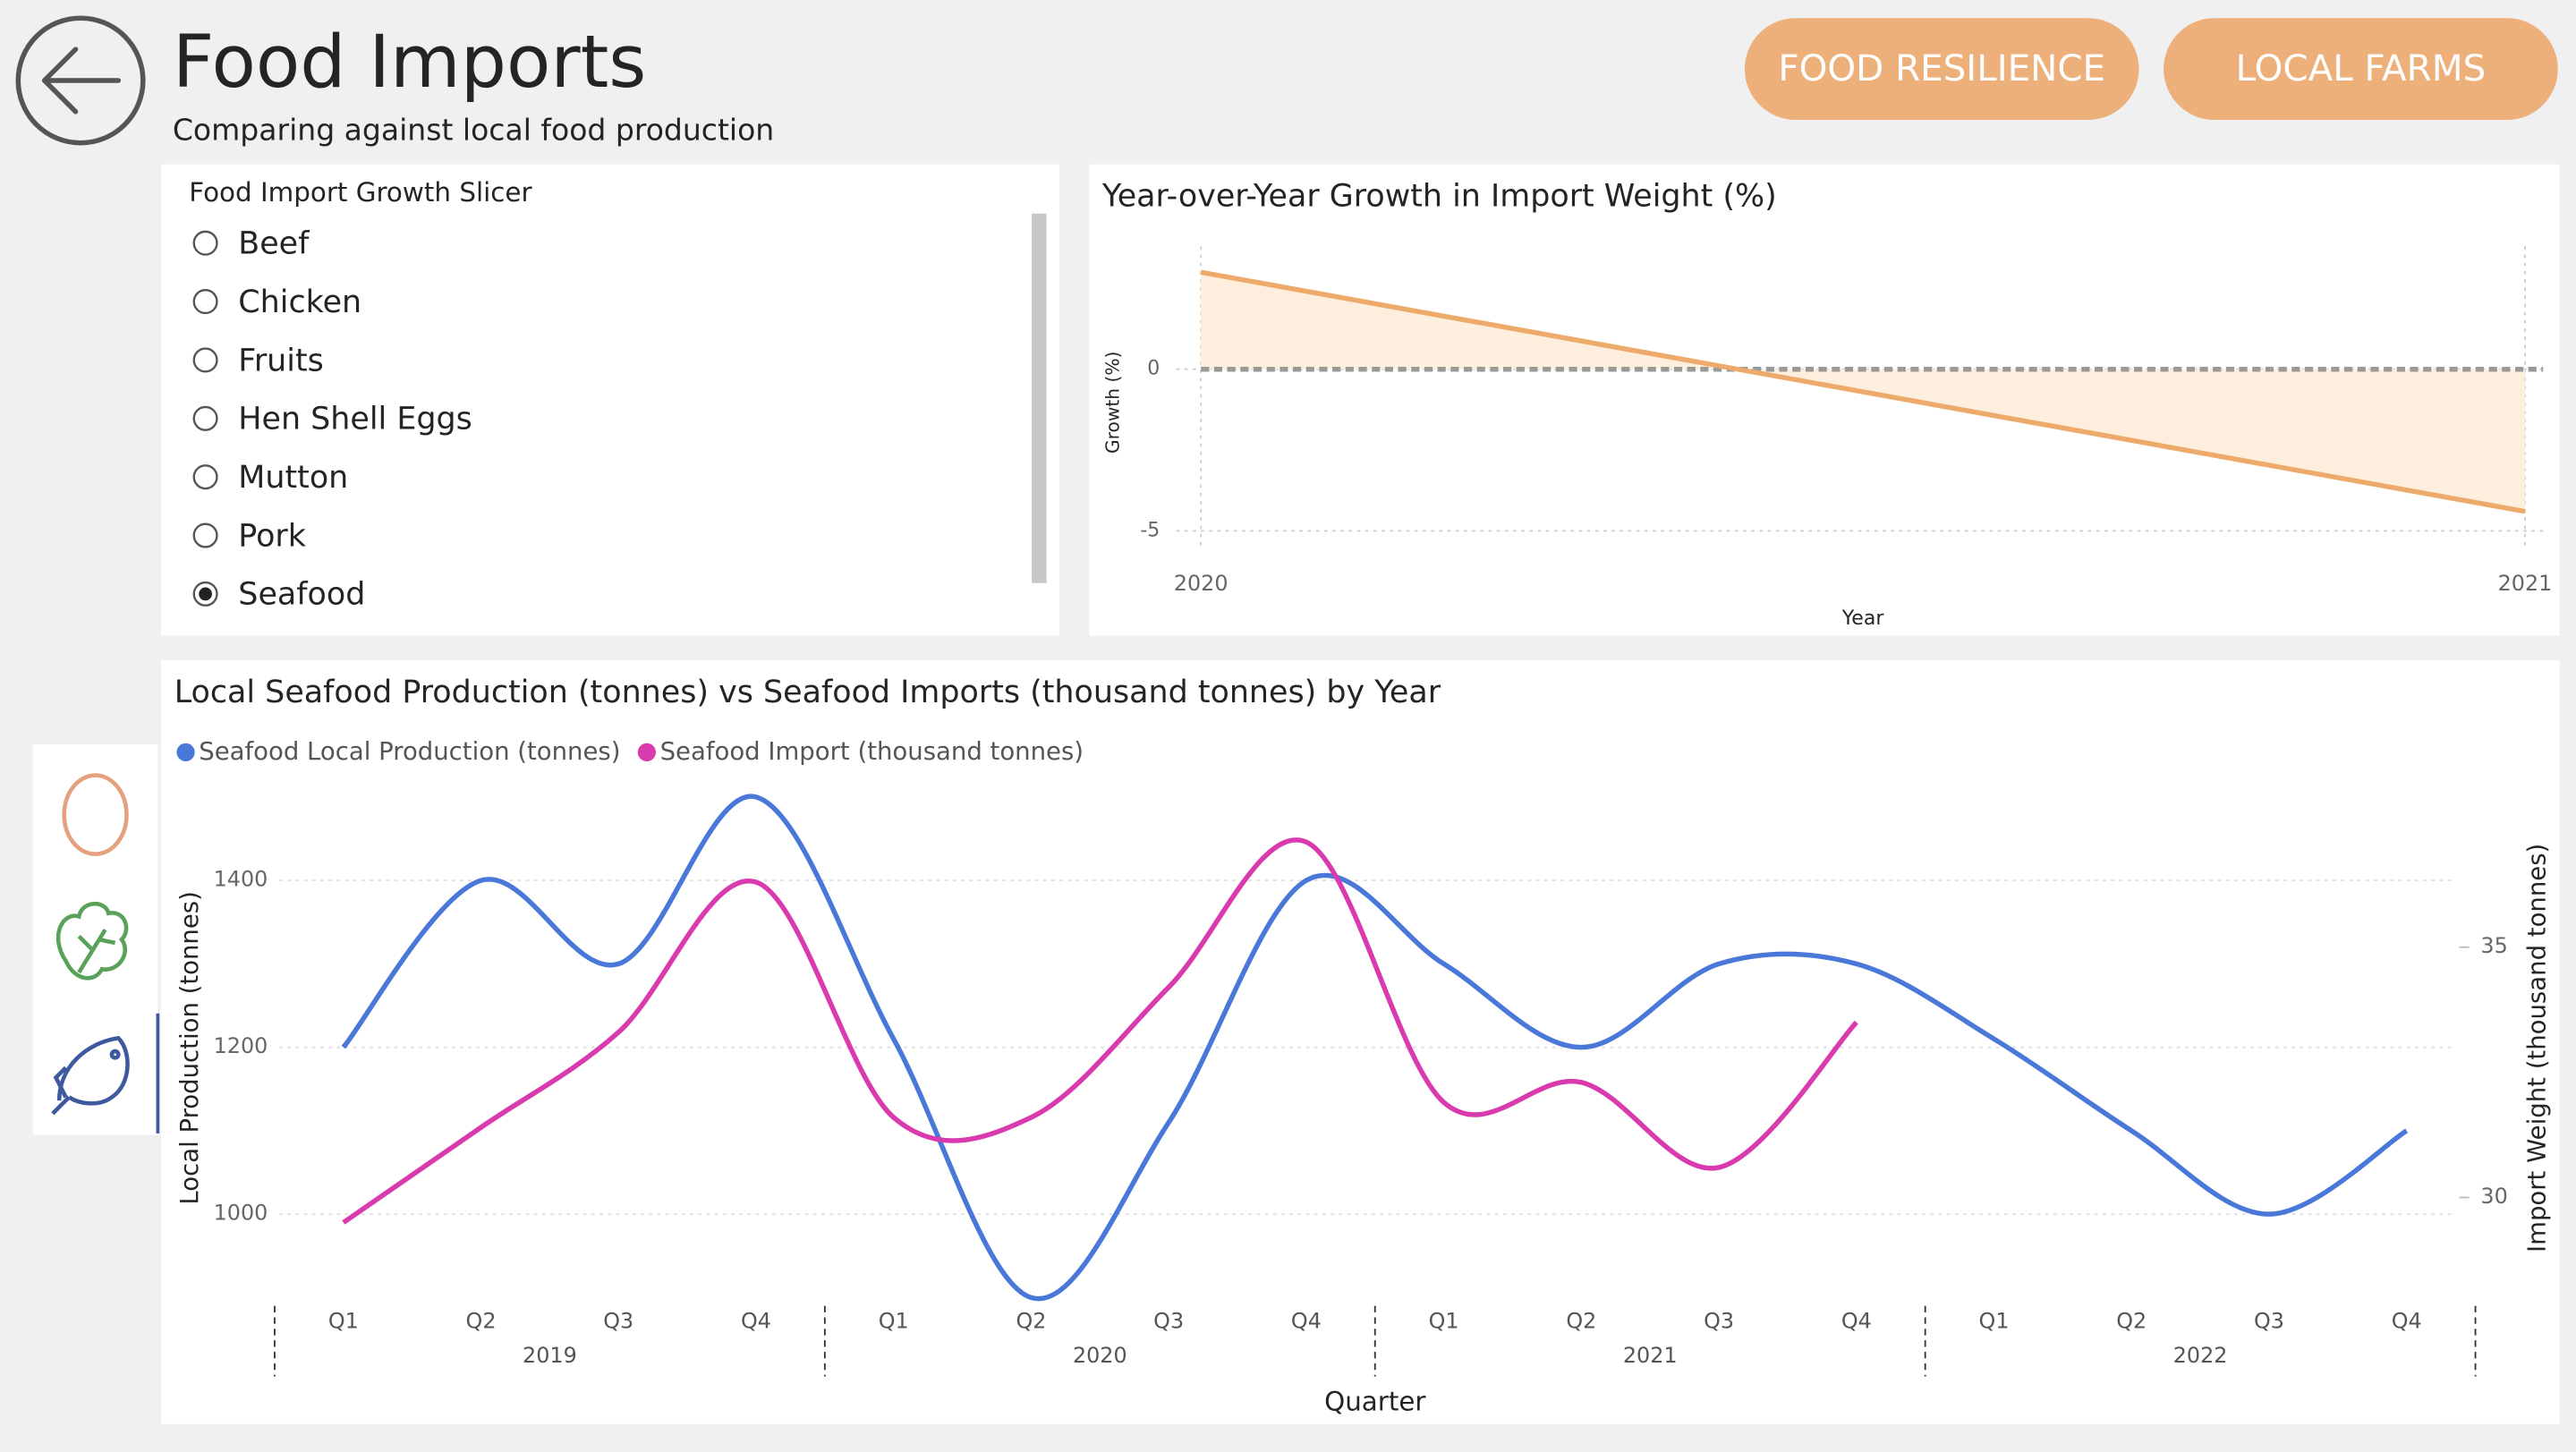 Image resolution: width=2576 pixels, height=1452 pixels. I want to click on x-group-label: 2019, so click(550, 1355).